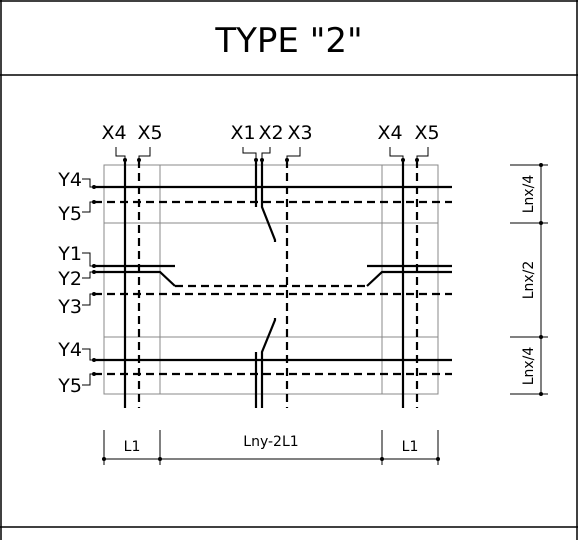  What do you see at coordinates (113, 133) in the screenshot?
I see `column-label-x4-left: X4` at bounding box center [113, 133].